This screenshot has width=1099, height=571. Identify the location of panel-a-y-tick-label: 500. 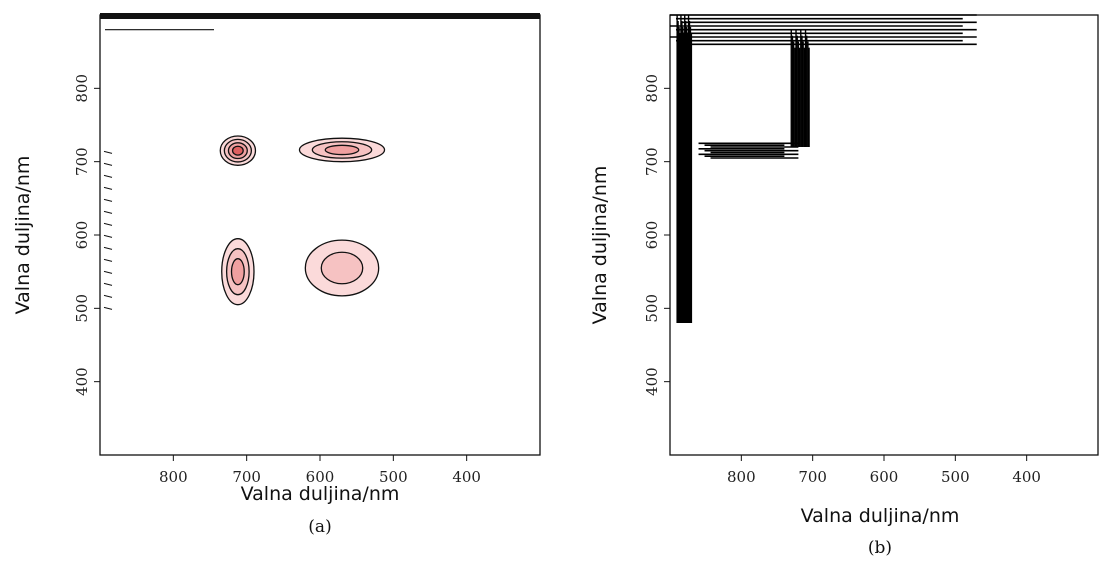
(82, 308).